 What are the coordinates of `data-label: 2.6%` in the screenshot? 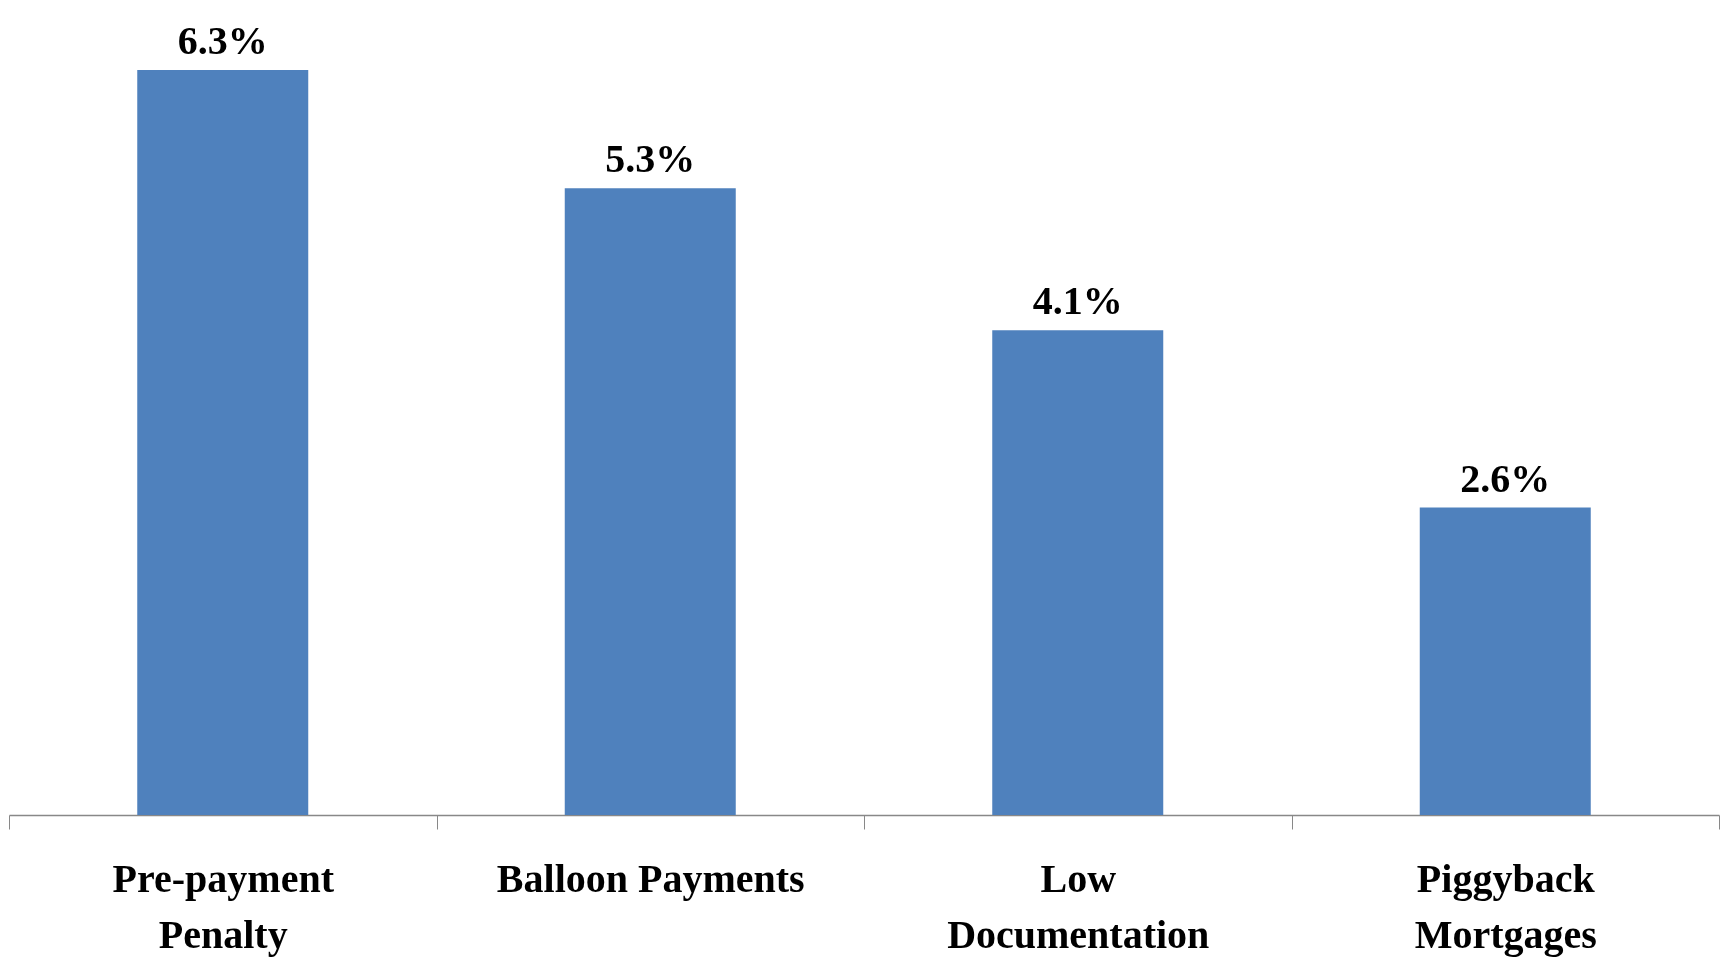 It's located at (1505, 478).